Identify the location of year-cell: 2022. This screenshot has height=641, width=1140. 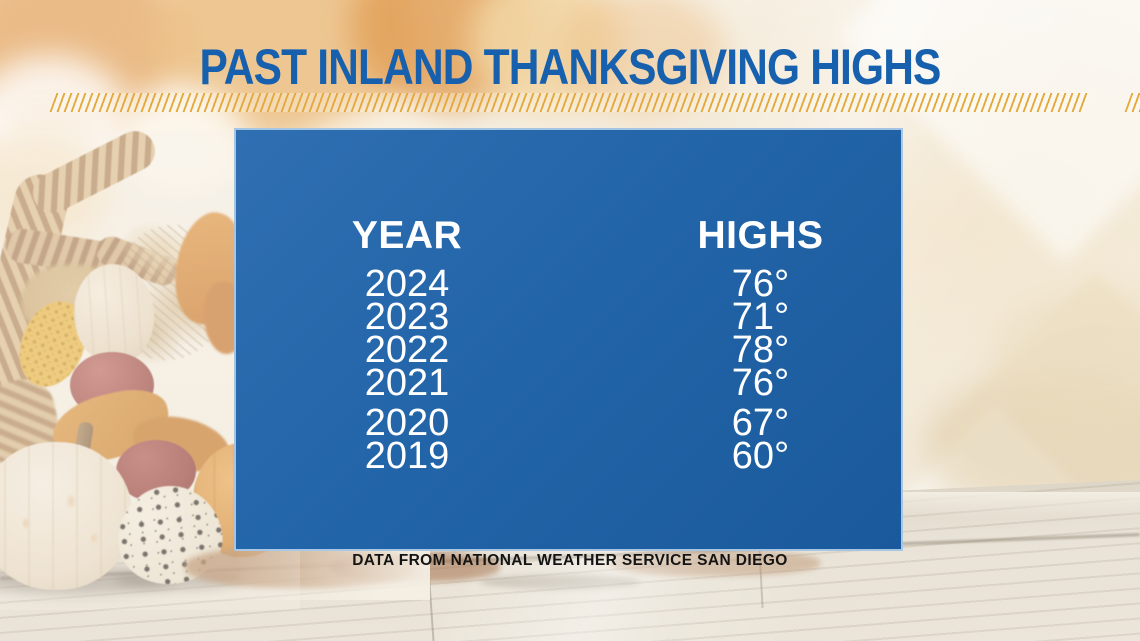
(407, 350).